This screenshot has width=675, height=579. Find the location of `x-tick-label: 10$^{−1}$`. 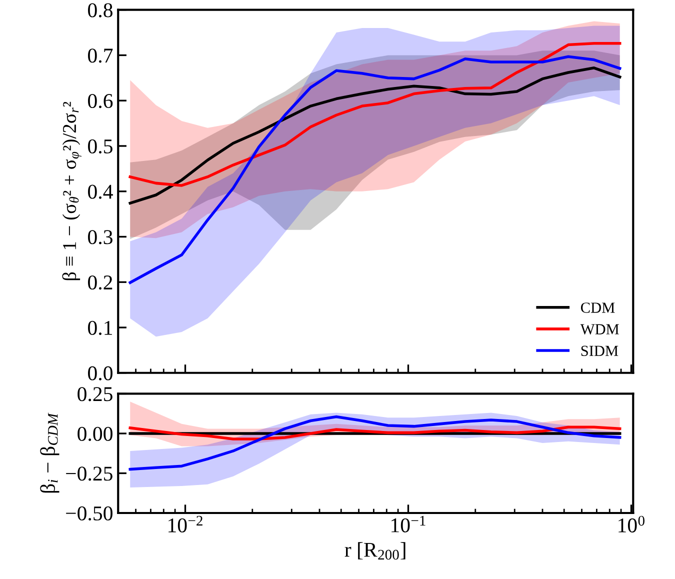

x-tick-label: 10$^{−1}$ is located at coordinates (409, 524).